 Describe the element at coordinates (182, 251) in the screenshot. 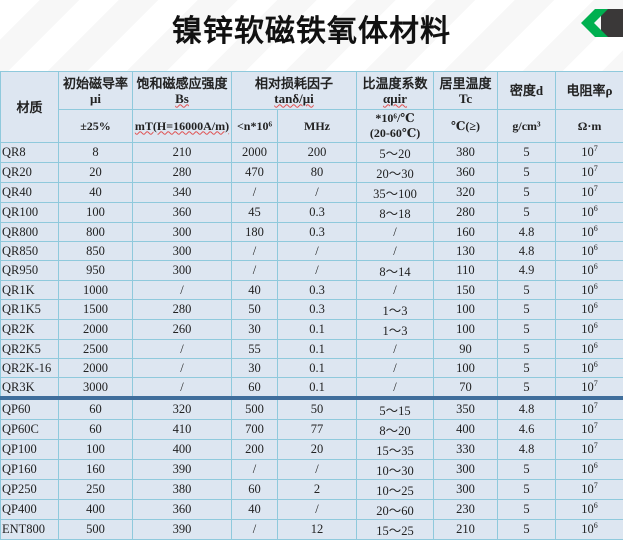

I see `cell-bs: 300` at that location.